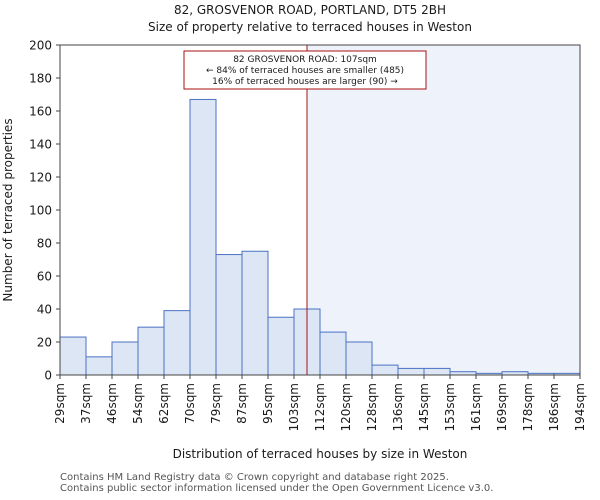  Describe the element at coordinates (346, 407) in the screenshot. I see `x-tick-label-120sqm: 120sqm` at that location.